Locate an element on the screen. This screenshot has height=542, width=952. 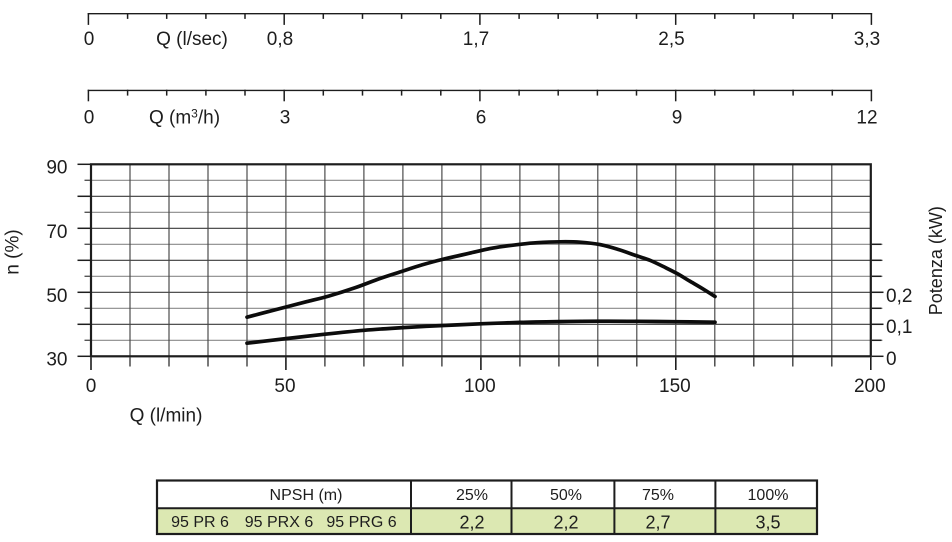
svg-text: 90 is located at coordinates (56, 168).